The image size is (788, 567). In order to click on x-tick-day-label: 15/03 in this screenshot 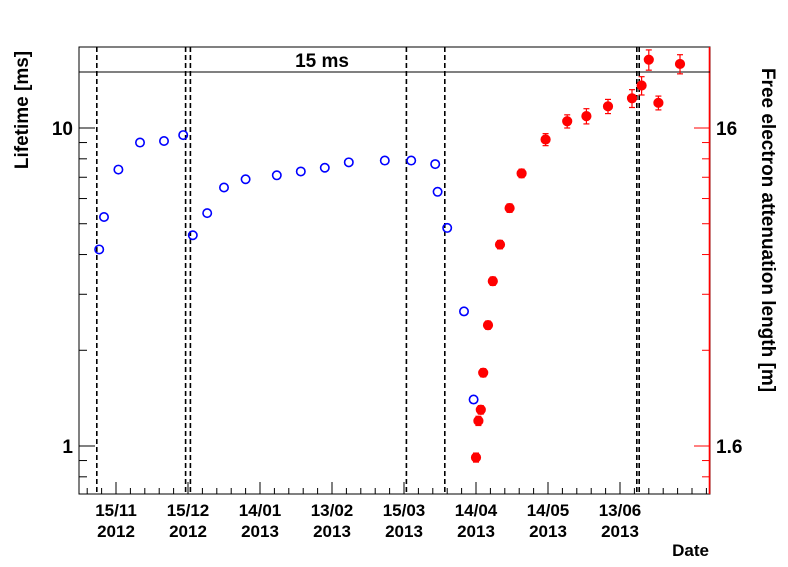, I will do `click(404, 510)`.